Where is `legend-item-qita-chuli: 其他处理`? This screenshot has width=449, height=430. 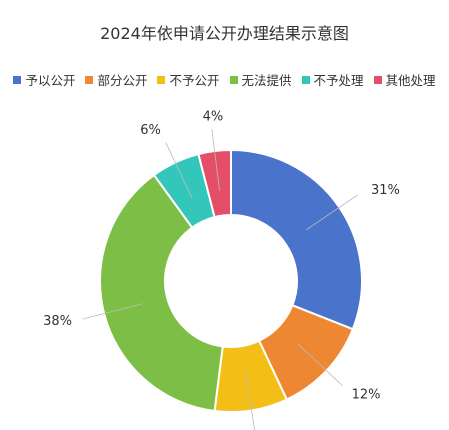
legend-item-qita-chuli: 其他处理 is located at coordinates (404, 79).